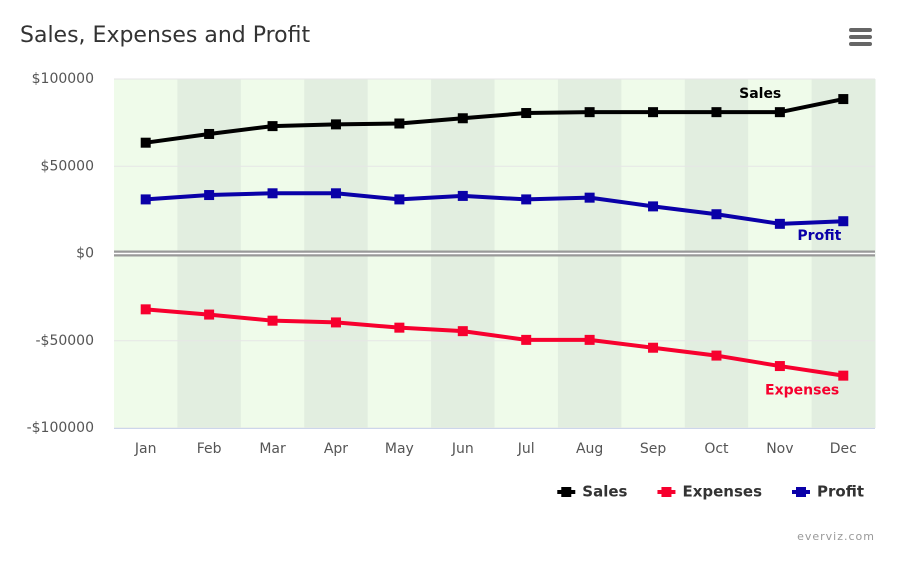 The height and width of the screenshot is (565, 914). What do you see at coordinates (145, 449) in the screenshot?
I see `x-tick-label: Jan` at bounding box center [145, 449].